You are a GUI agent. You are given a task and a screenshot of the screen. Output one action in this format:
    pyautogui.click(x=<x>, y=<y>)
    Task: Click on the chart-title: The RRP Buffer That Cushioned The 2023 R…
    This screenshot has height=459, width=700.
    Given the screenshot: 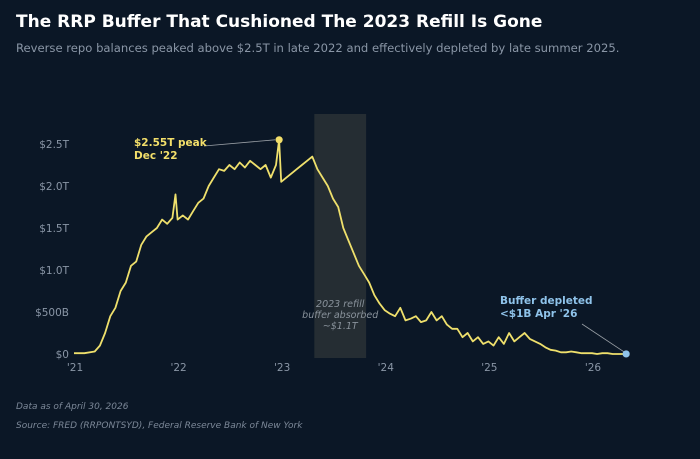 What is the action you would take?
    pyautogui.click(x=279, y=22)
    